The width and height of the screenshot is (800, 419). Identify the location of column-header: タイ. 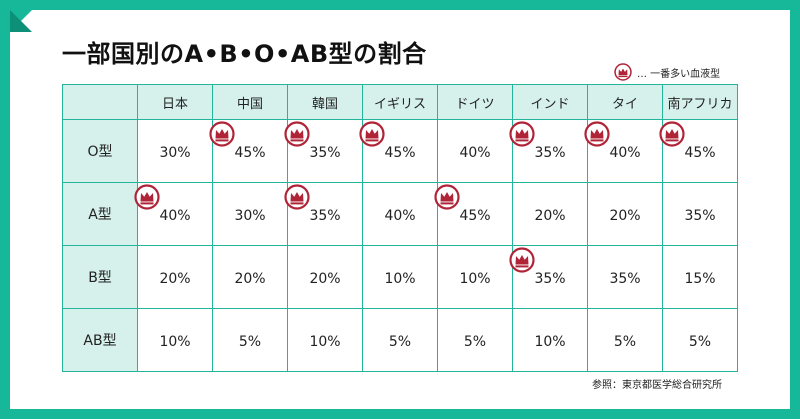
(625, 102).